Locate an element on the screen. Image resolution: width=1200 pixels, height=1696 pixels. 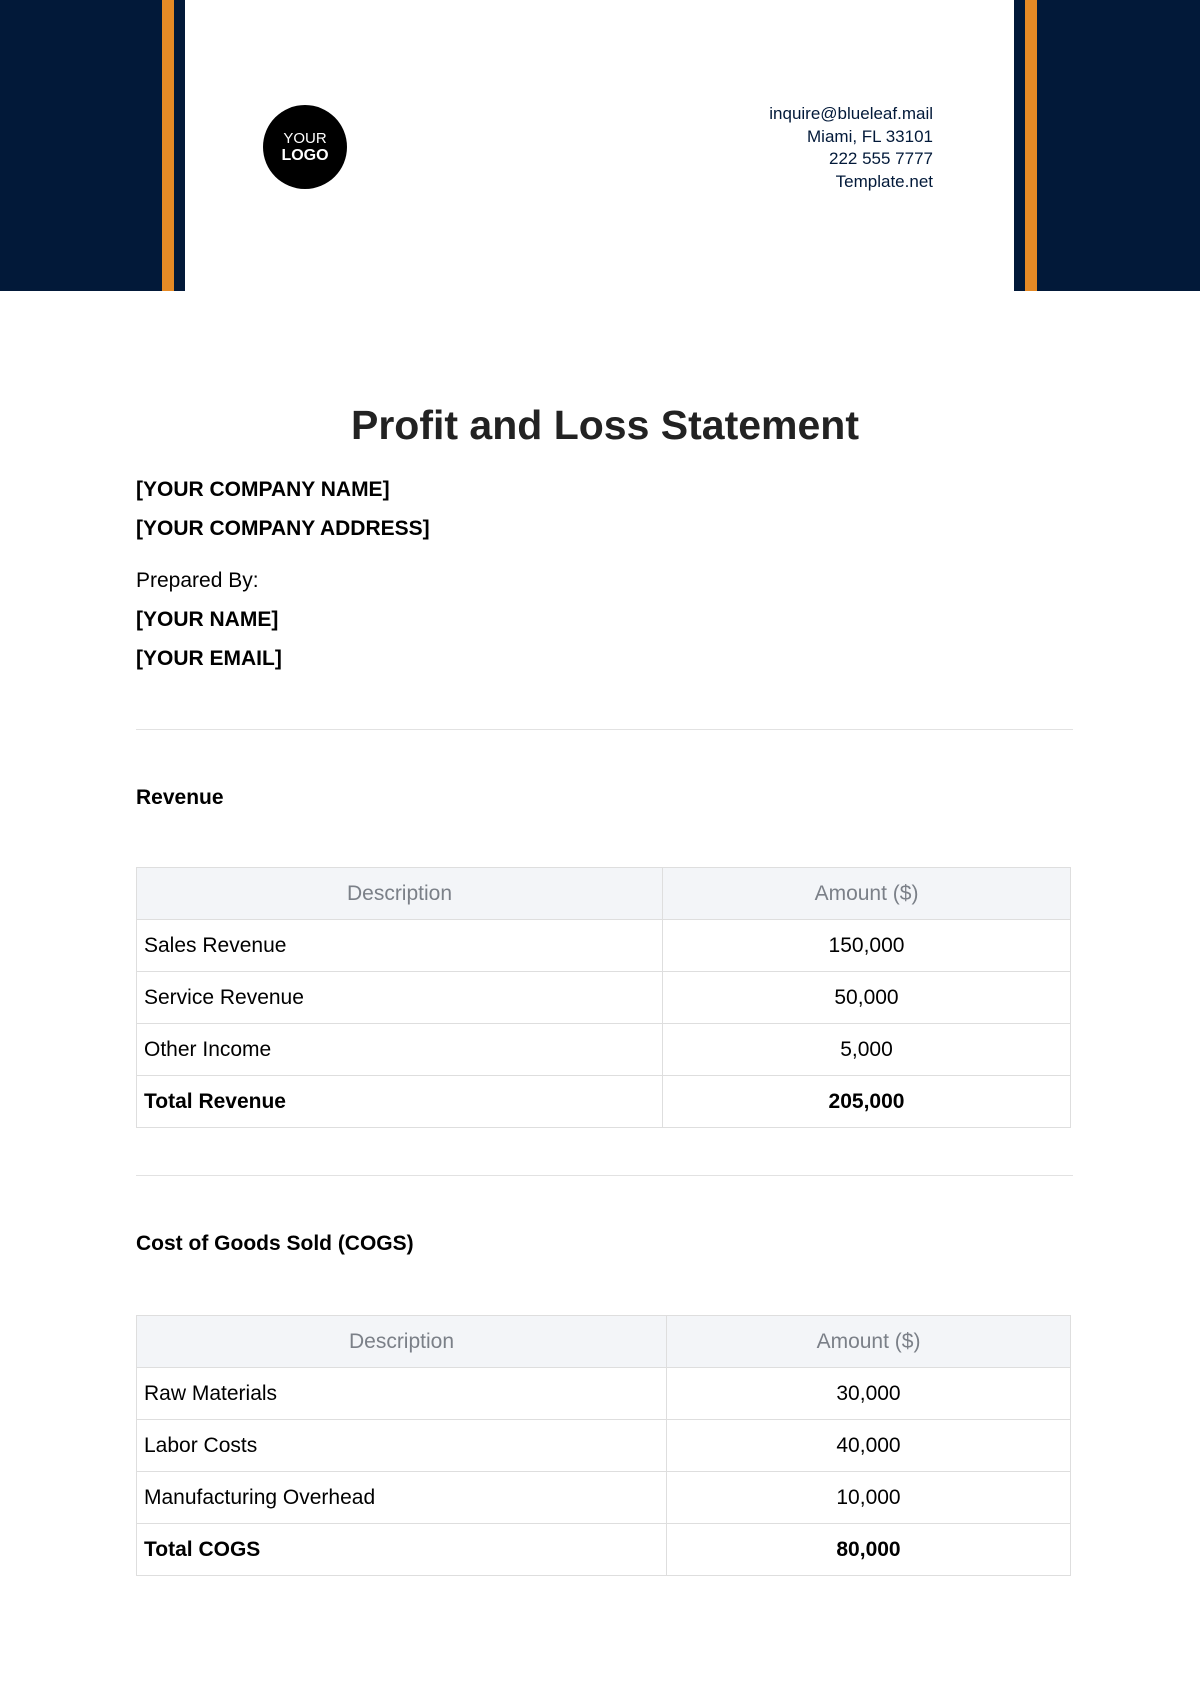
row-amount: 10,000 is located at coordinates (868, 1497).